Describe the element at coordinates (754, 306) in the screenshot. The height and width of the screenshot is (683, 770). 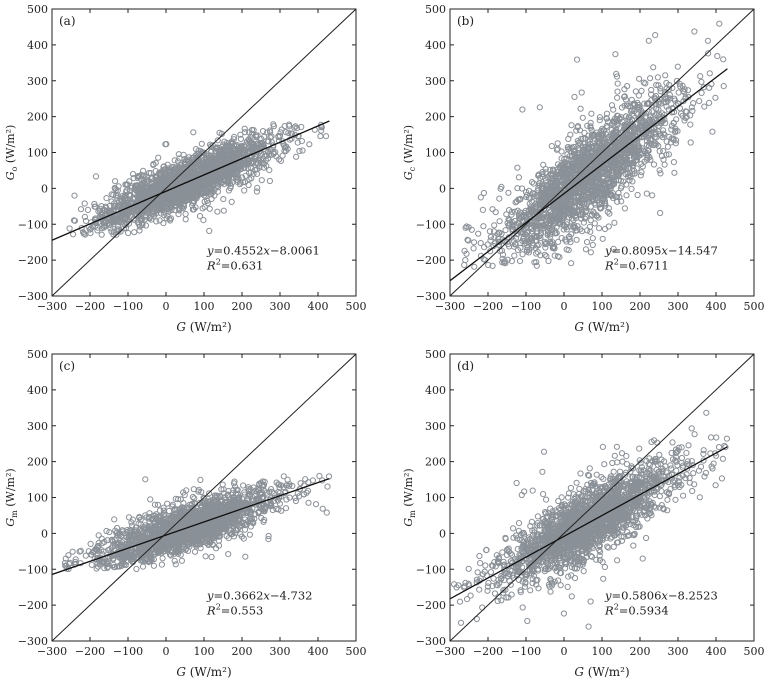
I see `x-tick-label: 500` at that location.